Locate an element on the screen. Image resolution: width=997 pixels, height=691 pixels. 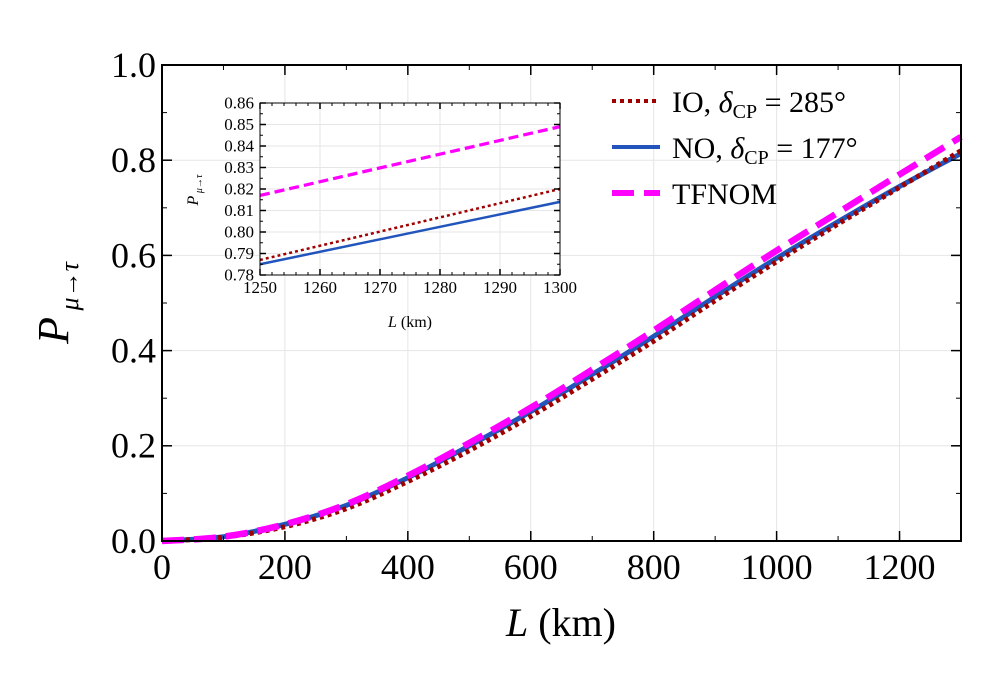
series-line-dashed is located at coordinates (410, 161).